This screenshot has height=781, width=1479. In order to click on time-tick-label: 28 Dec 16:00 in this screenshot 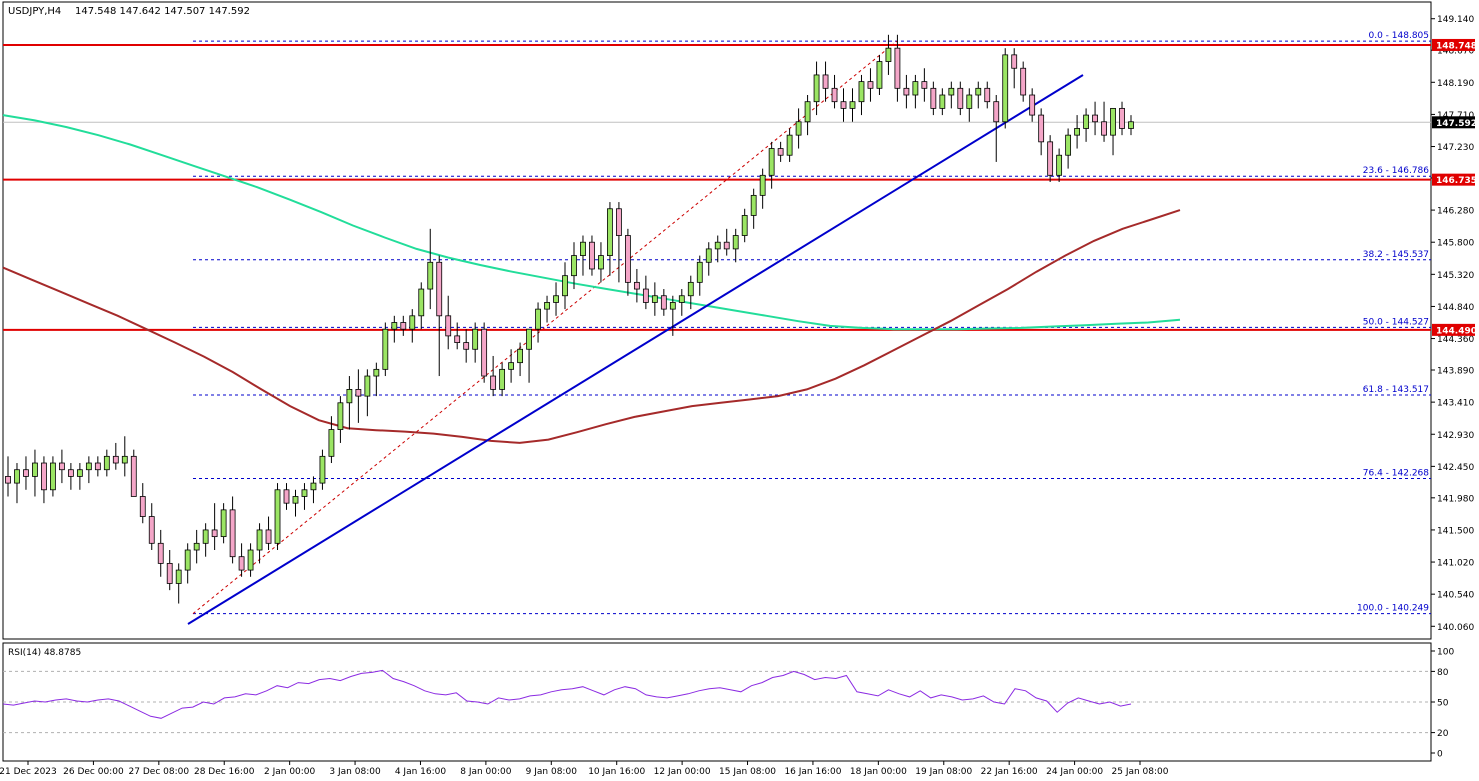, I will do `click(224, 772)`.